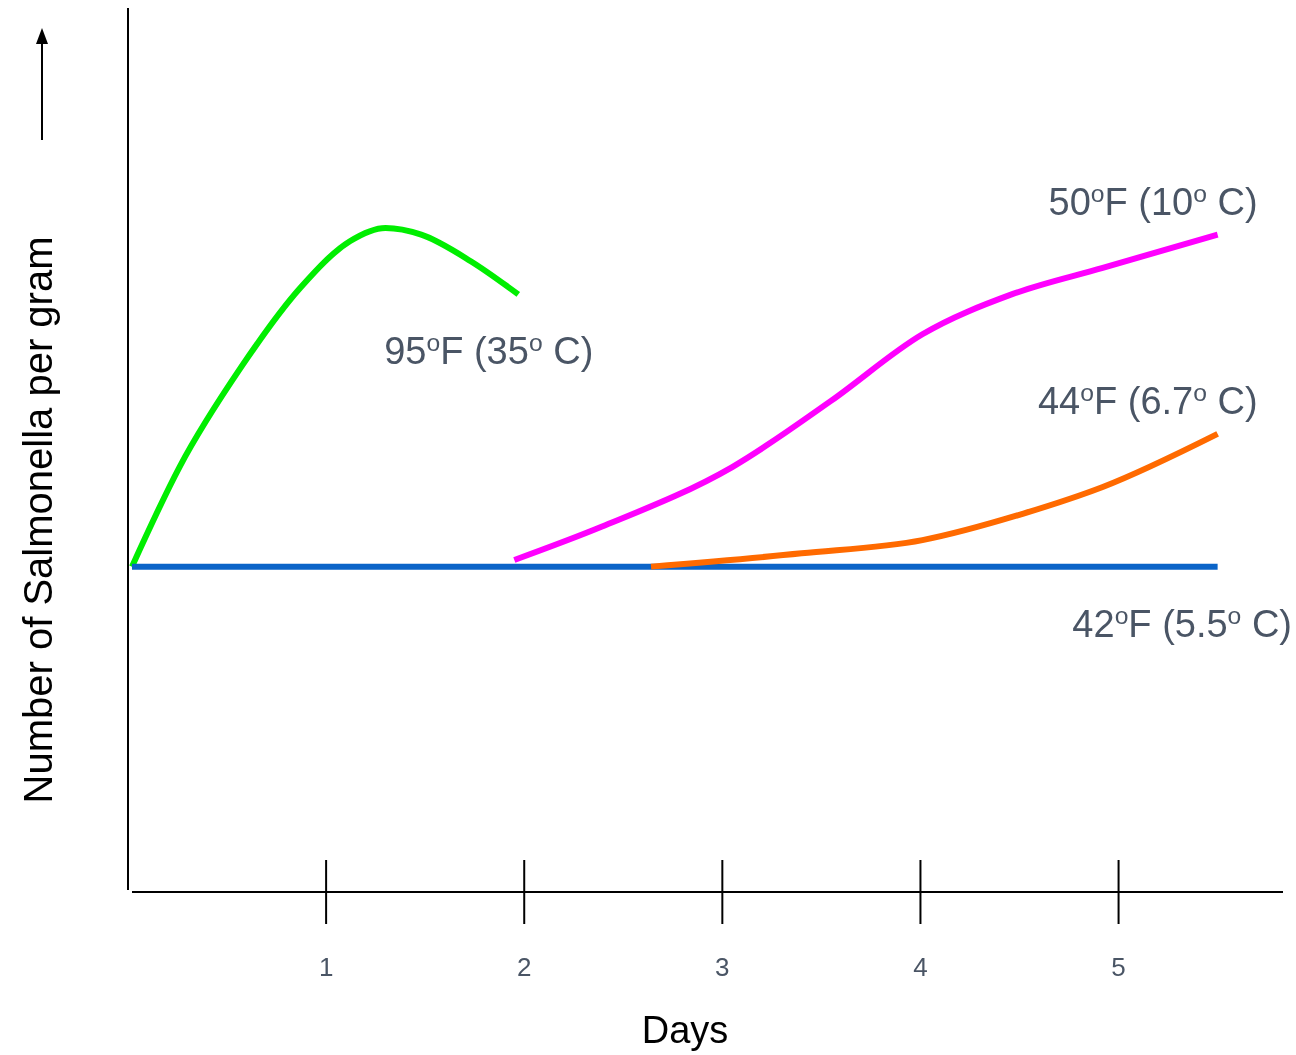  What do you see at coordinates (326, 967) in the screenshot?
I see `x-tick-label: 1` at bounding box center [326, 967].